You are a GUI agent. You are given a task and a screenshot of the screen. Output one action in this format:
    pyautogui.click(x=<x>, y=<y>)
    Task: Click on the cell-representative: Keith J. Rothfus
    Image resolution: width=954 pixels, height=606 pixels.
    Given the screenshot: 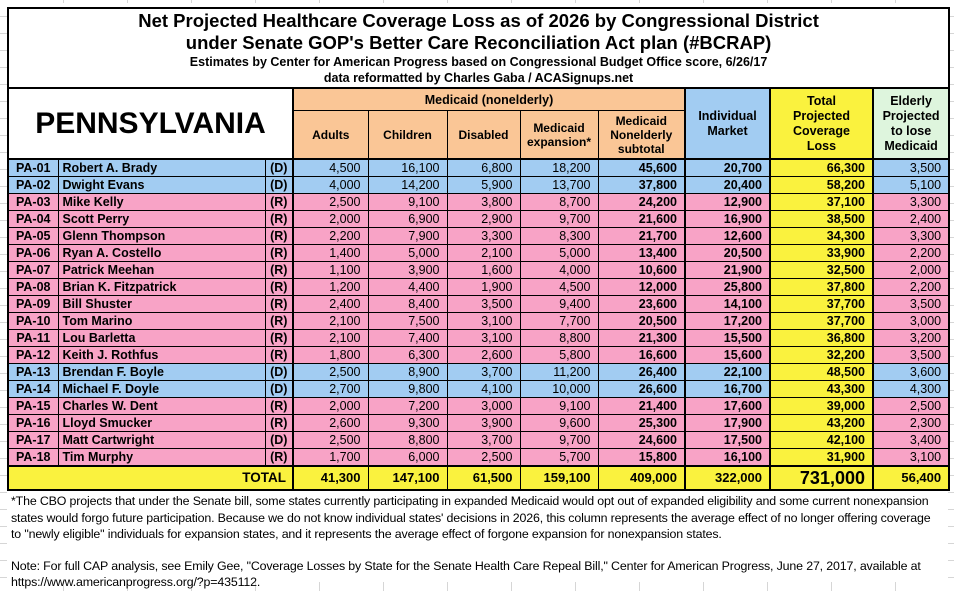 What is the action you would take?
    pyautogui.click(x=161, y=355)
    